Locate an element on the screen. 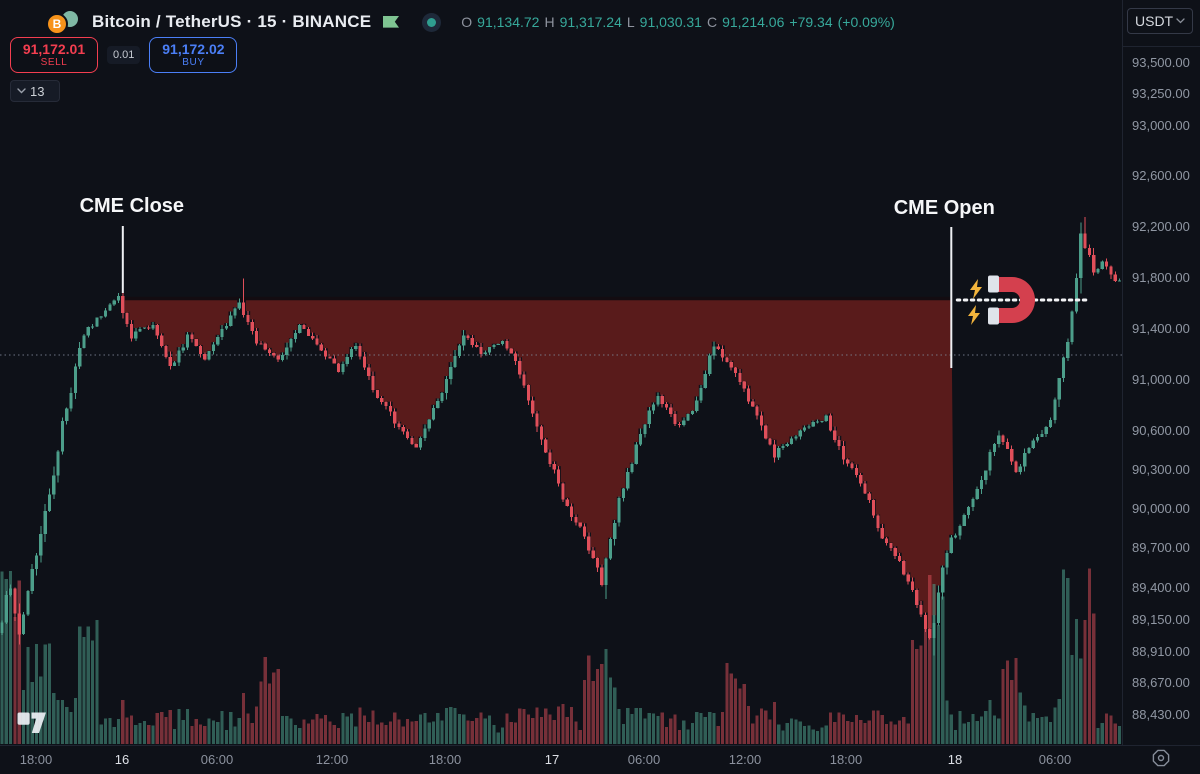 This screenshot has height=774, width=1200. price-axis-label: 89,400.00 is located at coordinates (1161, 587).